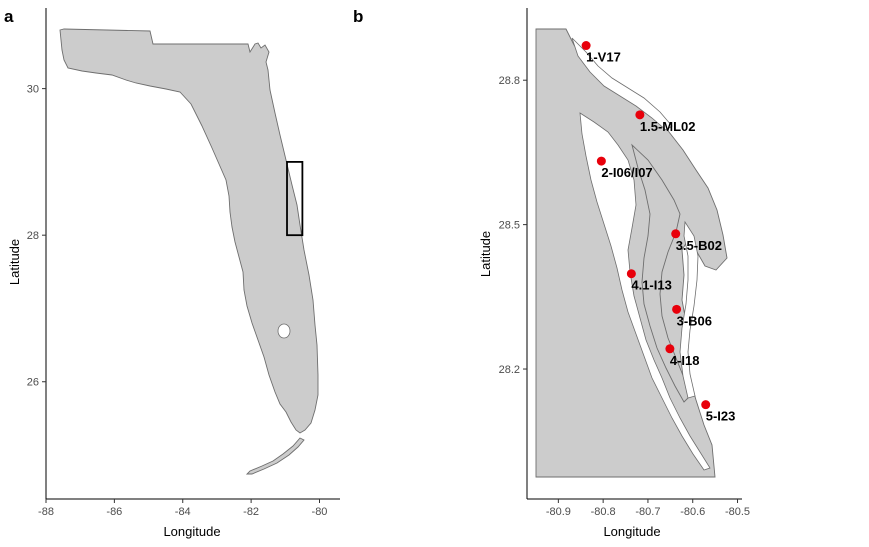 The height and width of the screenshot is (547, 869). I want to click on indian-river-lagoon, so click(645, 291).